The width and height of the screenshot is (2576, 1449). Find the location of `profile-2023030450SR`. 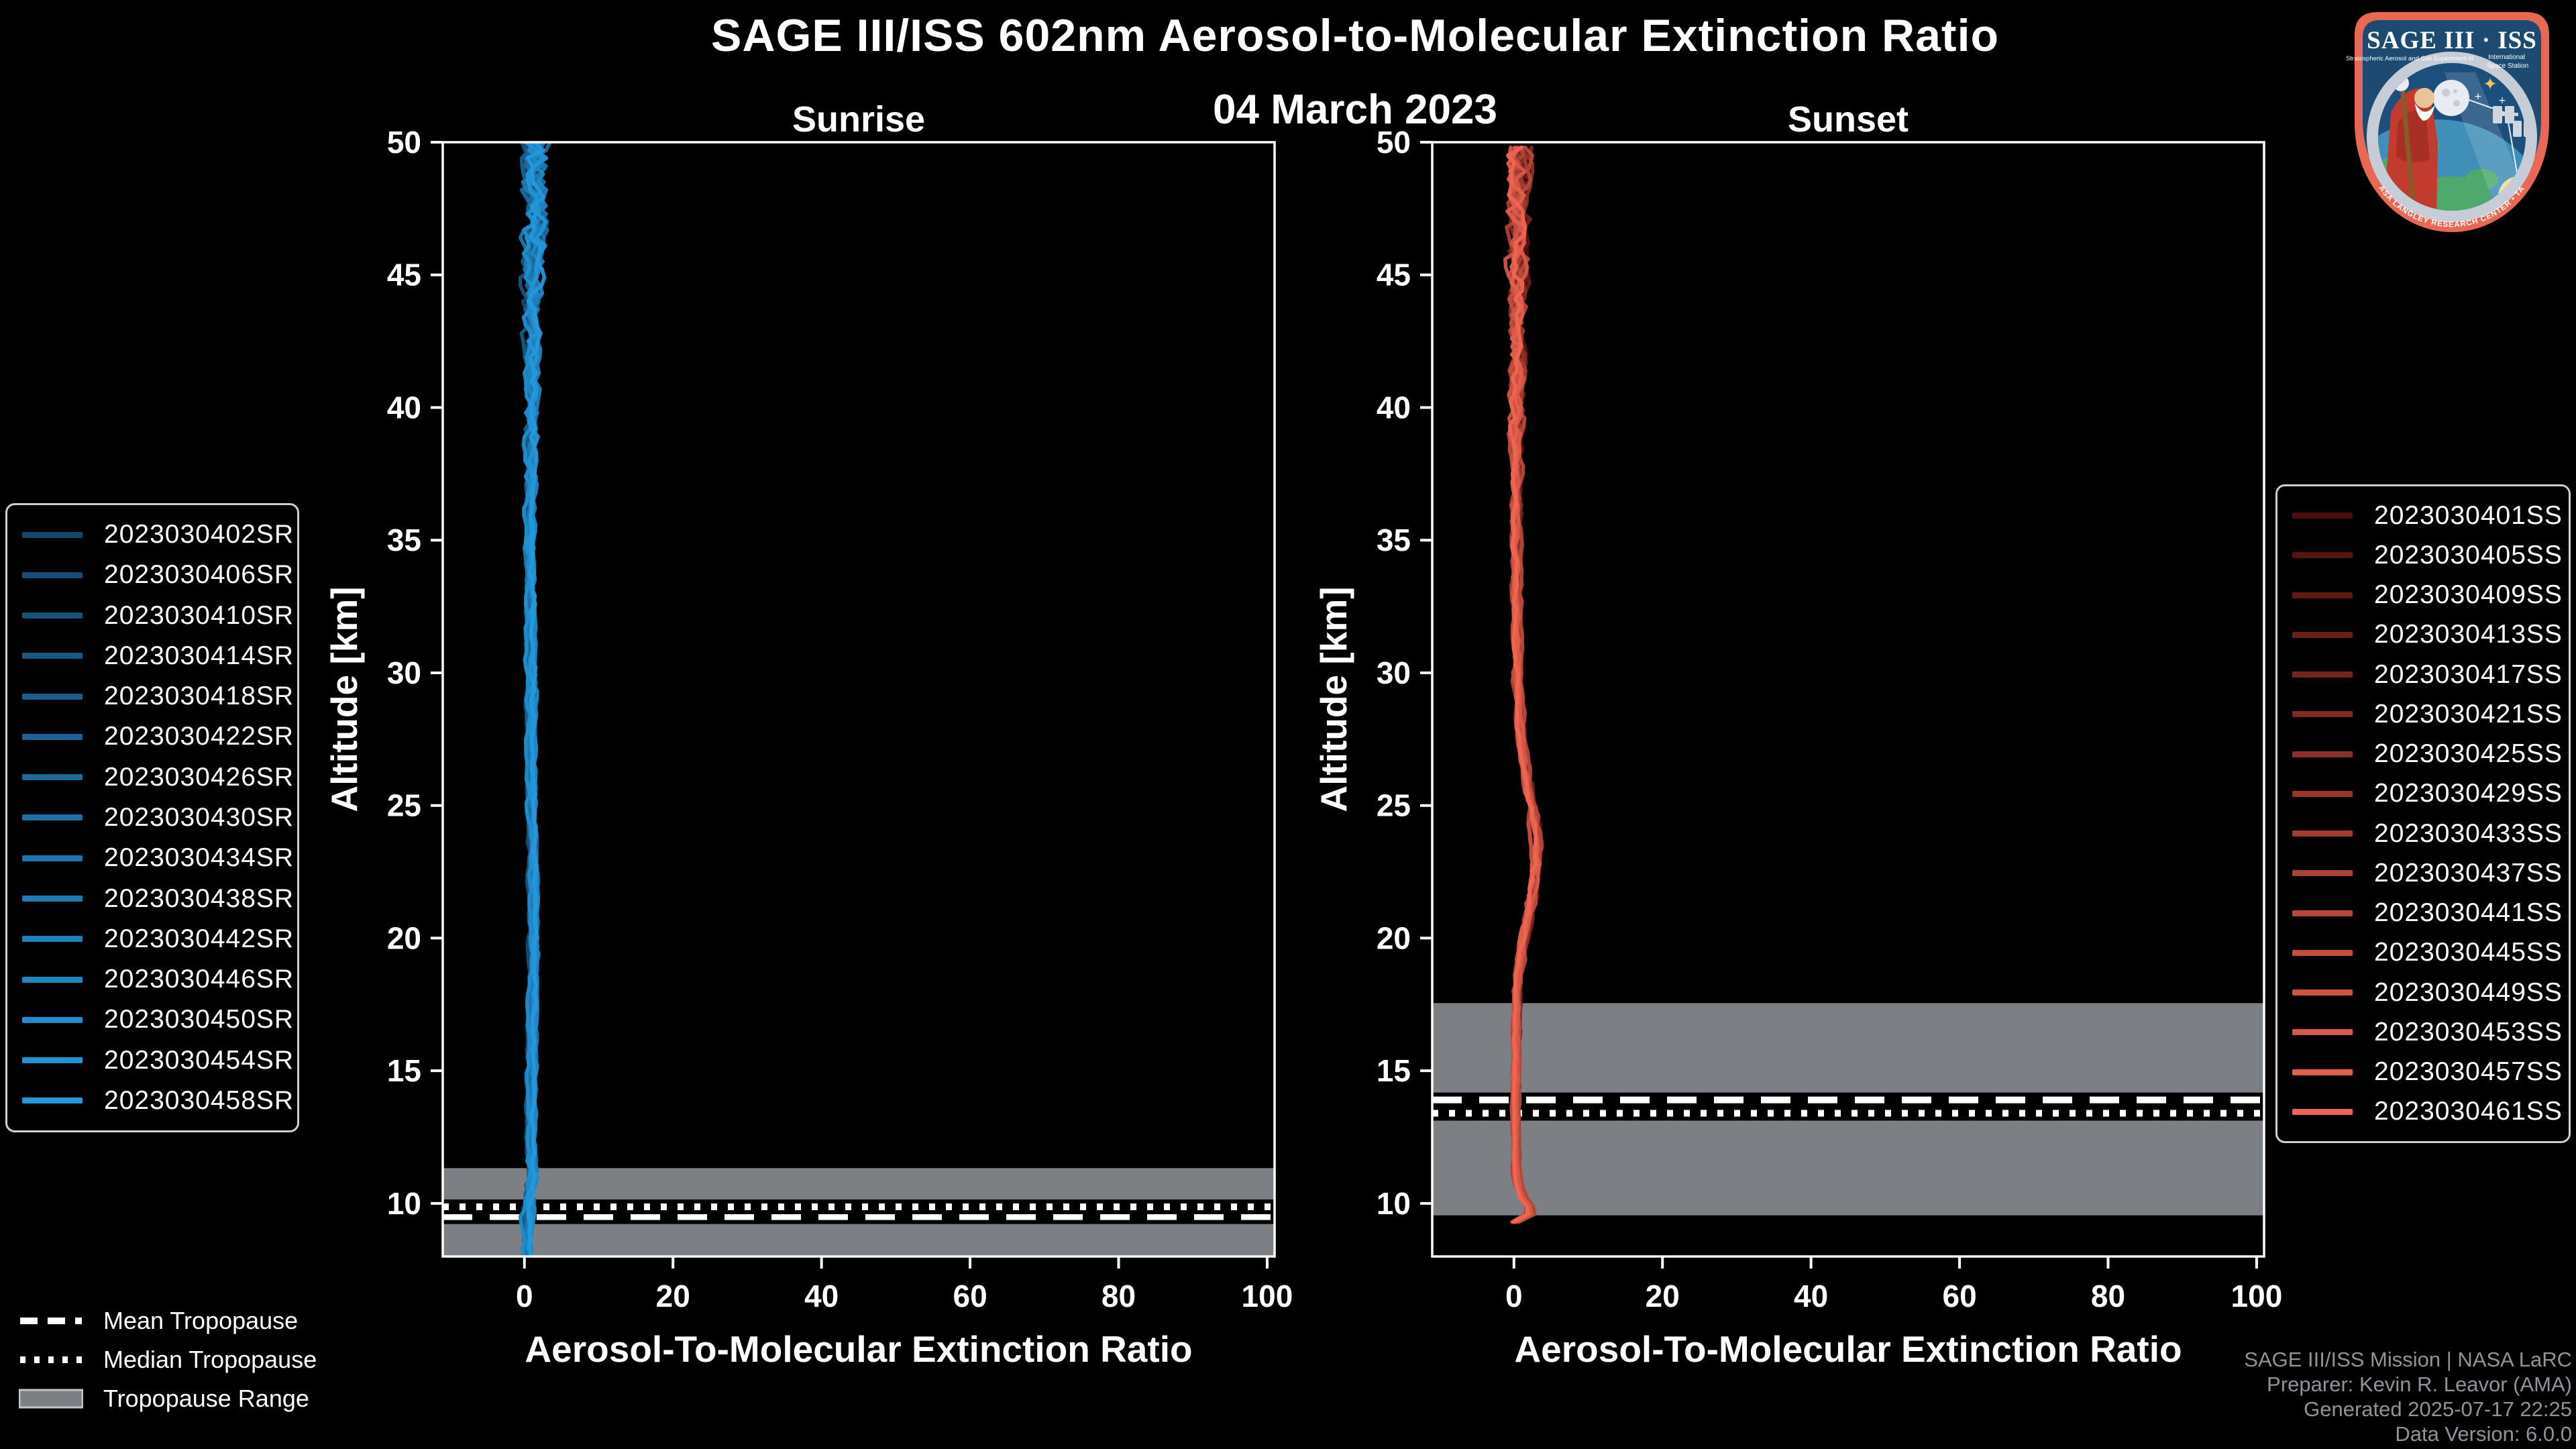

profile-2023030450SR is located at coordinates (531, 699).